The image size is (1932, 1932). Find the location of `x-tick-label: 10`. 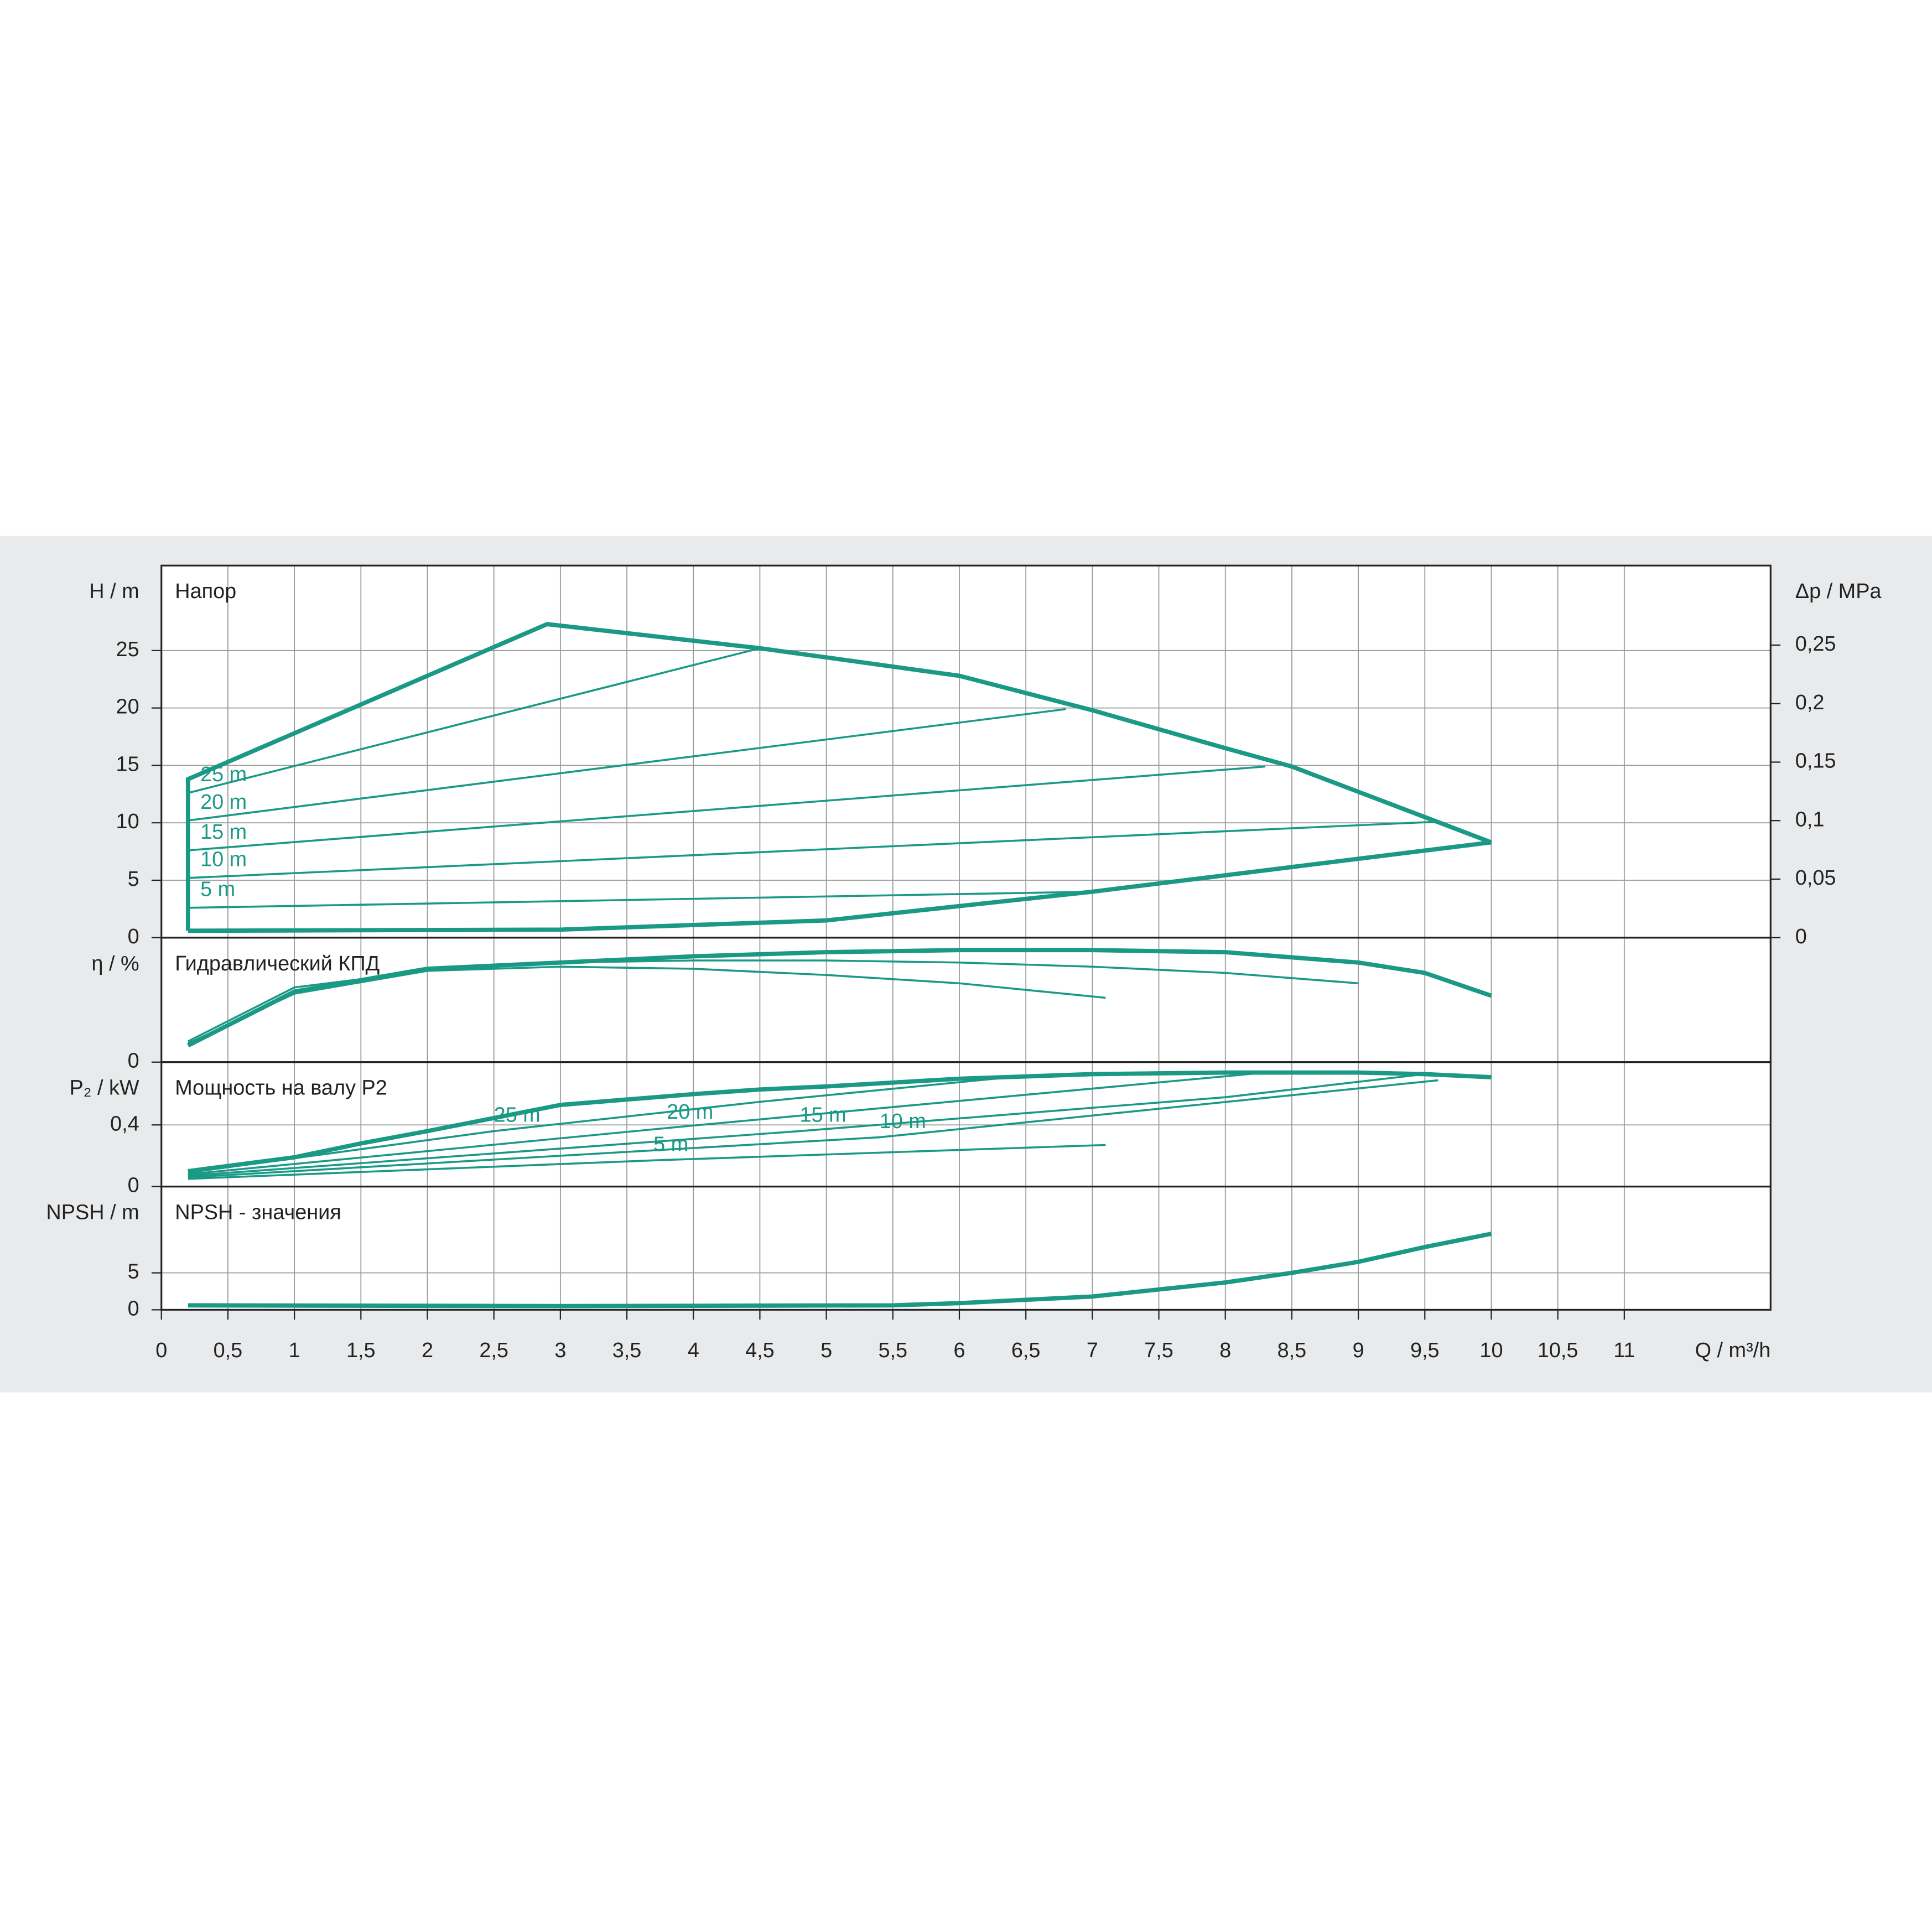

x-tick-label: 10 is located at coordinates (1491, 1350).